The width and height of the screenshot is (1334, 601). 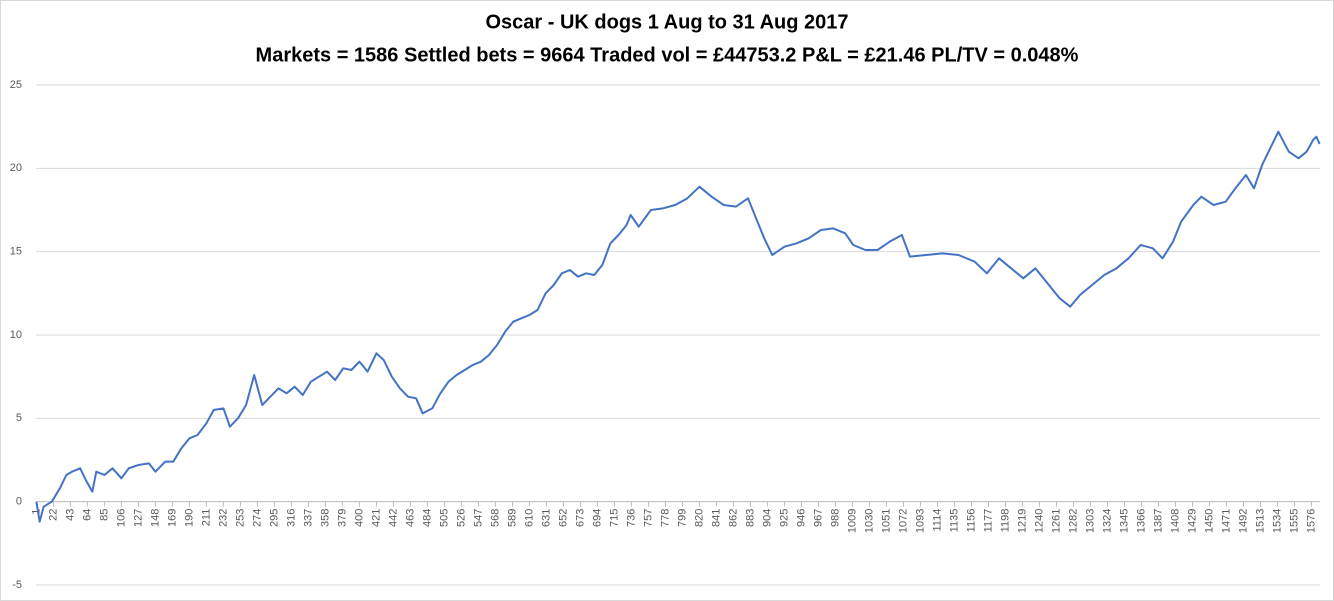 What do you see at coordinates (53, 515) in the screenshot?
I see `x-tick-label: 22` at bounding box center [53, 515].